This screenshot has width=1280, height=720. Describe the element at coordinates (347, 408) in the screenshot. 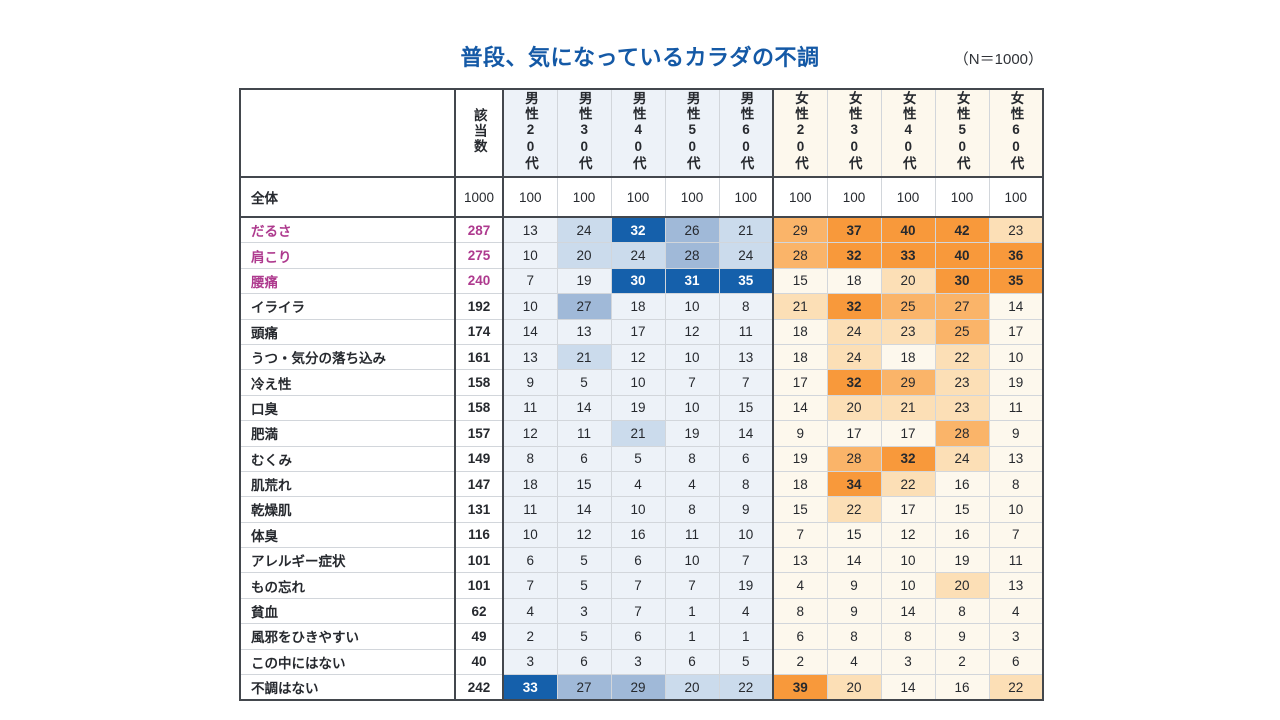

I see `row-label: 口臭` at that location.